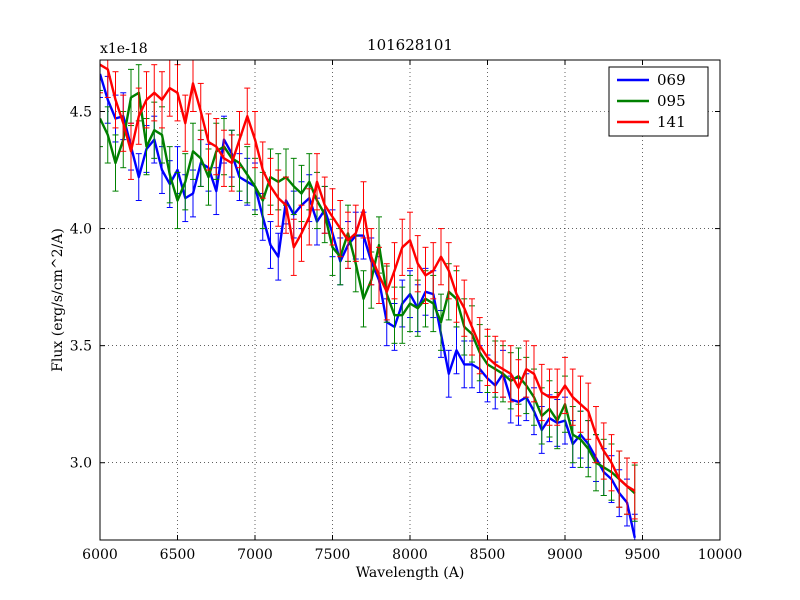 The width and height of the screenshot is (800, 600). I want to click on x-tick-label: 9000, so click(565, 555).